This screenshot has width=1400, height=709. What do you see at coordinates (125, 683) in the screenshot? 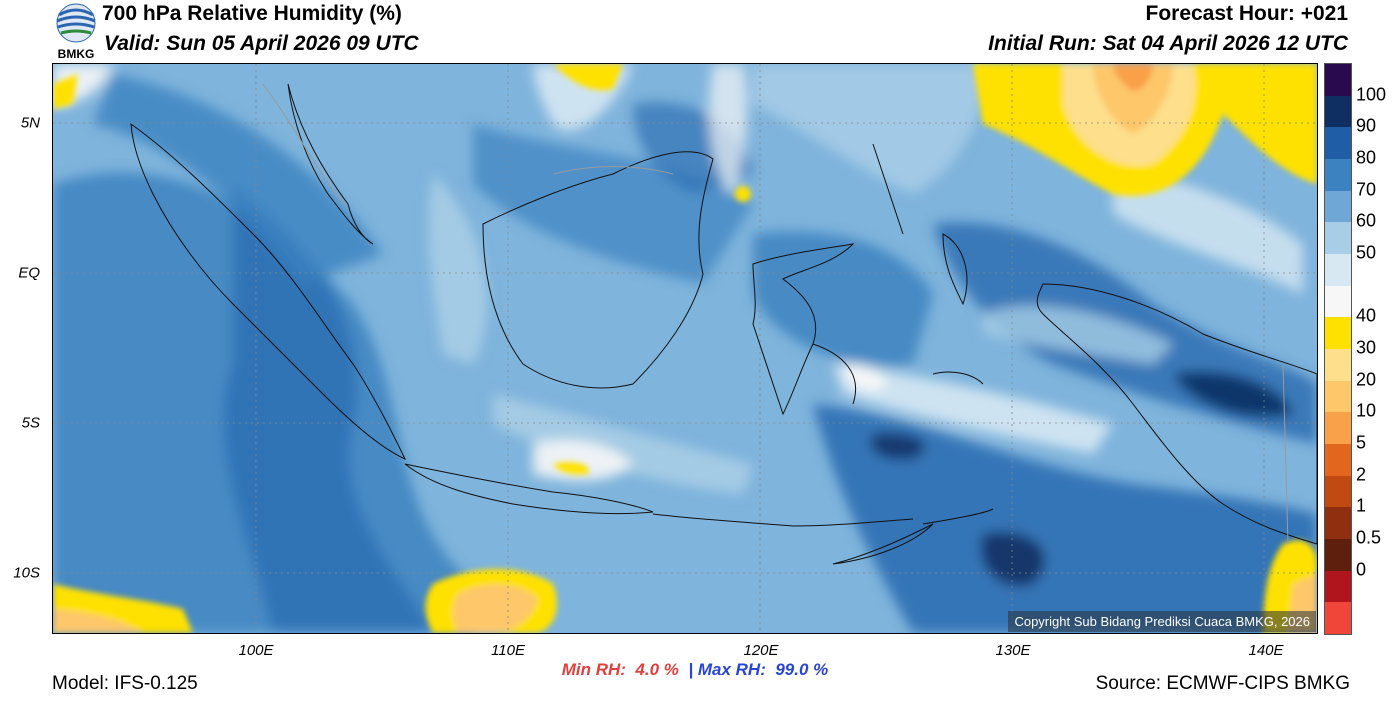
I see `model-label: Model: IFS-0.125` at bounding box center [125, 683].